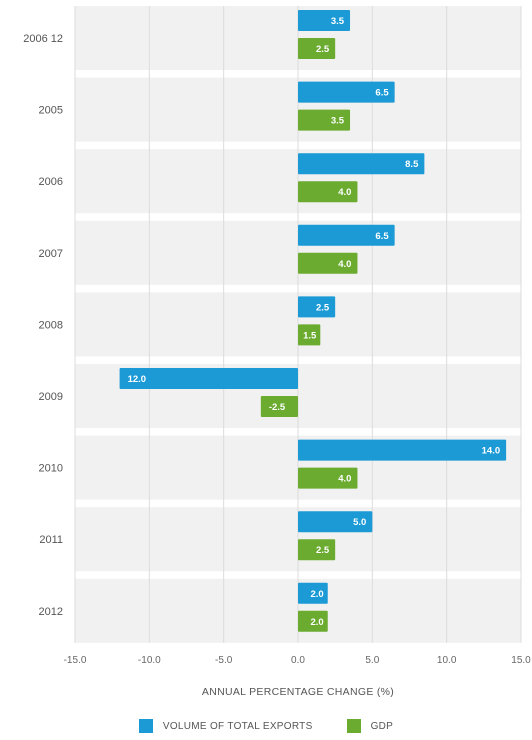 The image size is (532, 740). What do you see at coordinates (51, 254) in the screenshot?
I see `category-label: 2007` at bounding box center [51, 254].